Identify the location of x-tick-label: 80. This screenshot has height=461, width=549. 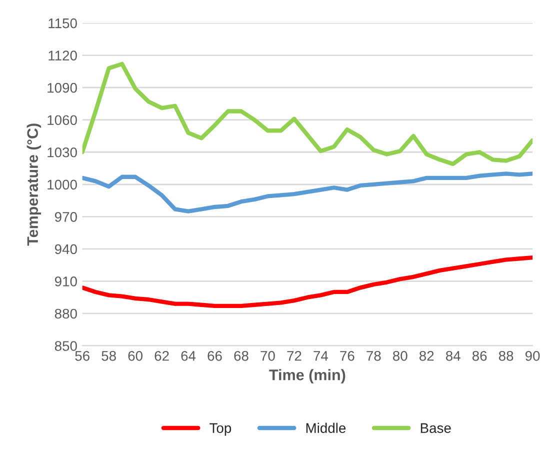
(400, 355).